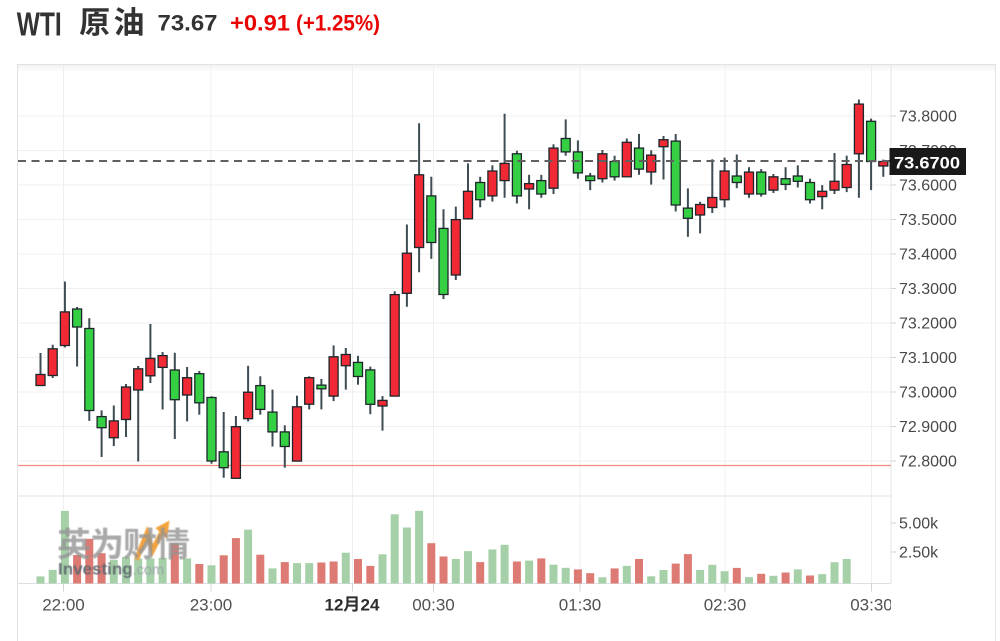 The image size is (1000, 641). What do you see at coordinates (433, 605) in the screenshot?
I see `svg-text: 00:30` at bounding box center [433, 605].